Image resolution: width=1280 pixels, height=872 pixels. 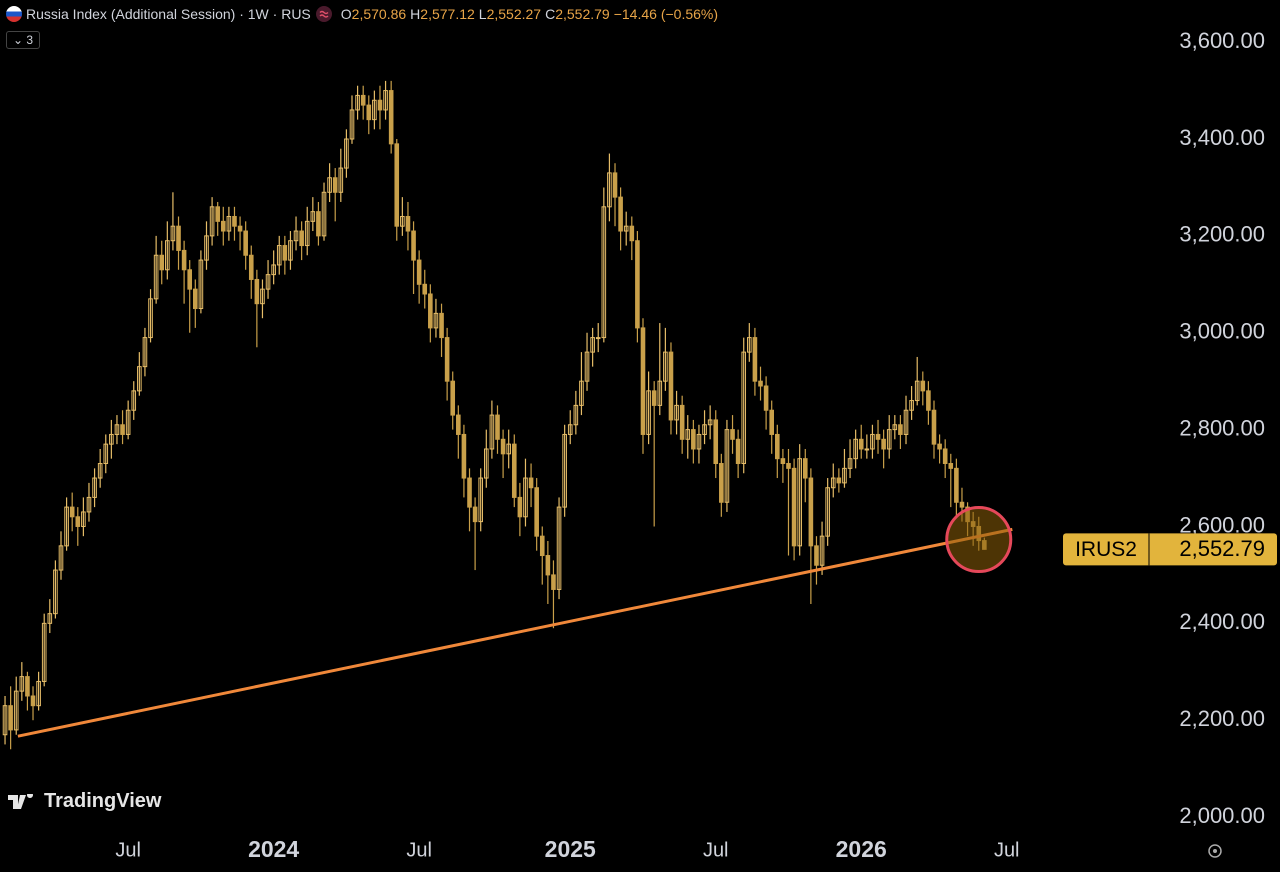 What do you see at coordinates (861, 849) in the screenshot?
I see `x-tick-label: 2026` at bounding box center [861, 849].